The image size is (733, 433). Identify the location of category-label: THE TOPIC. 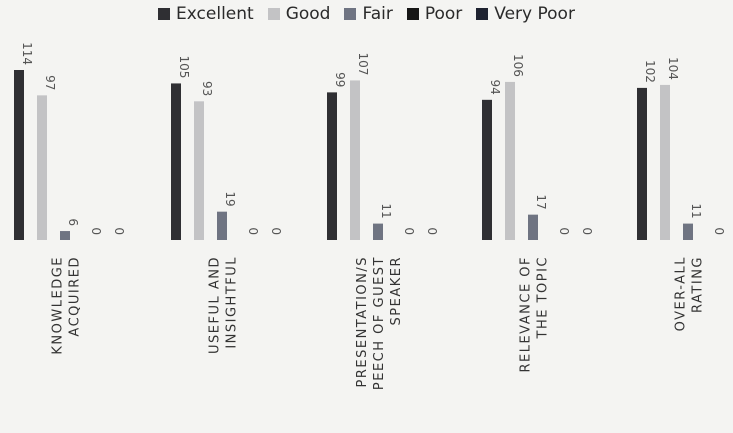
(543, 298).